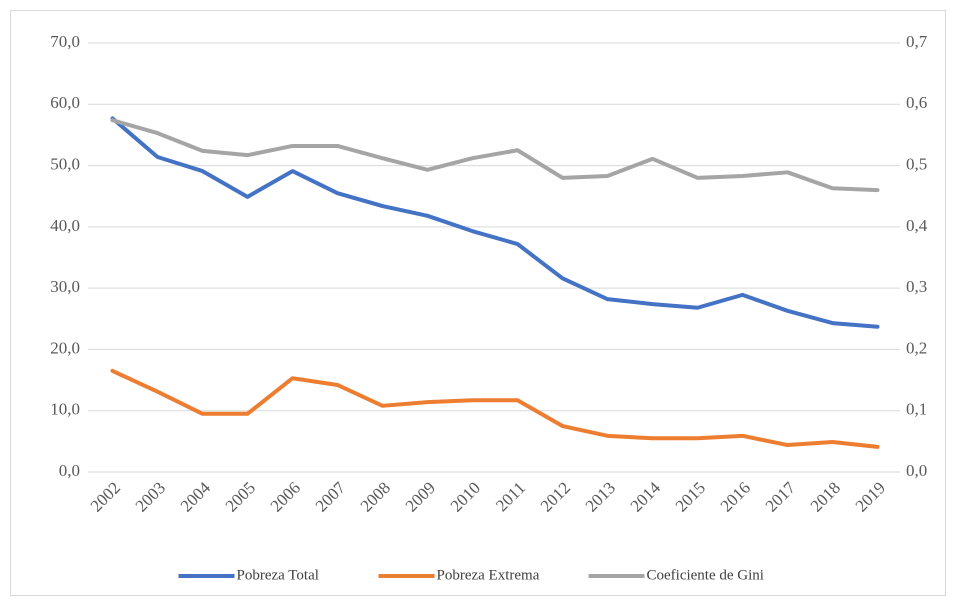 The width and height of the screenshot is (957, 604). Describe the element at coordinates (916, 102) in the screenshot. I see `y2-tick-label: 0,6` at that location.